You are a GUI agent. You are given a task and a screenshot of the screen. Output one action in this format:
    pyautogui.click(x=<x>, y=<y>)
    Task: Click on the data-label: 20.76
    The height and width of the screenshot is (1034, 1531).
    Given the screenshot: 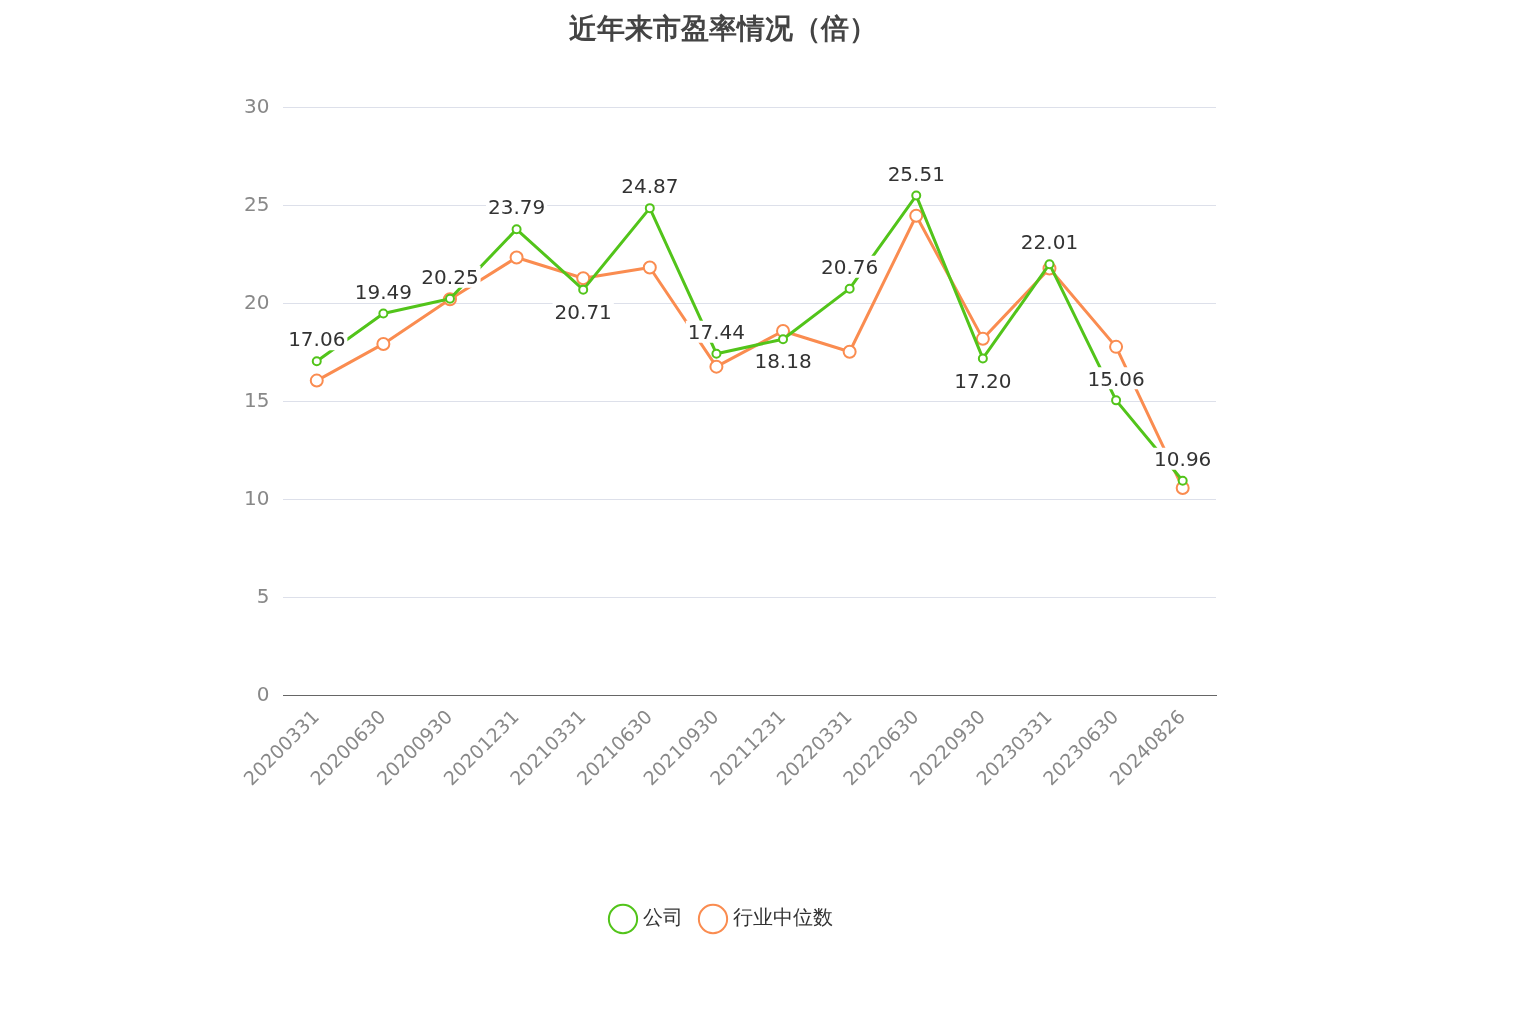 What is the action you would take?
    pyautogui.click(x=850, y=266)
    